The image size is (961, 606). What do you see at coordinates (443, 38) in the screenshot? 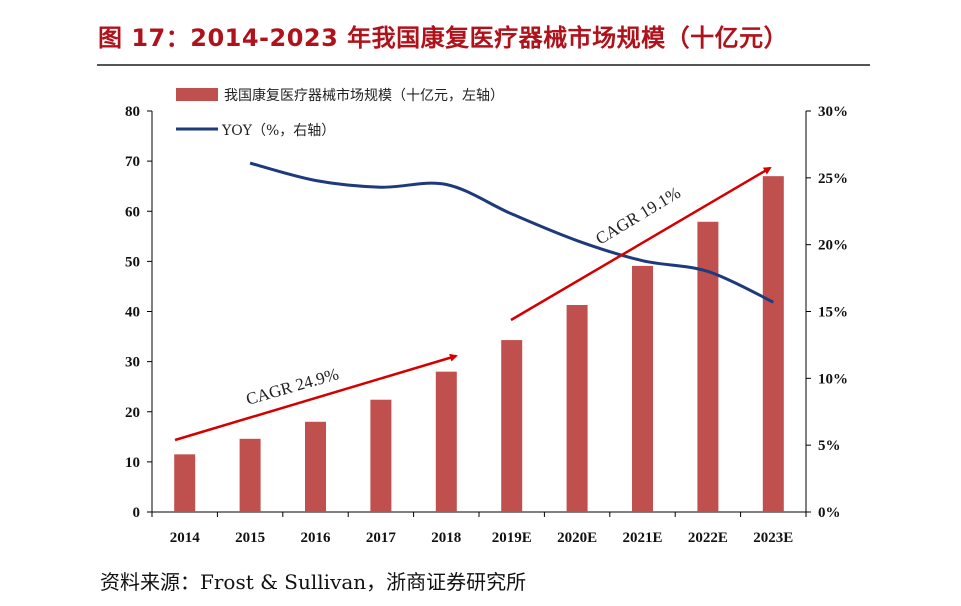
I see `chart-title: 图 17：2014-2023 年我国康复医疗器械市场规模（十亿元）` at bounding box center [443, 38].